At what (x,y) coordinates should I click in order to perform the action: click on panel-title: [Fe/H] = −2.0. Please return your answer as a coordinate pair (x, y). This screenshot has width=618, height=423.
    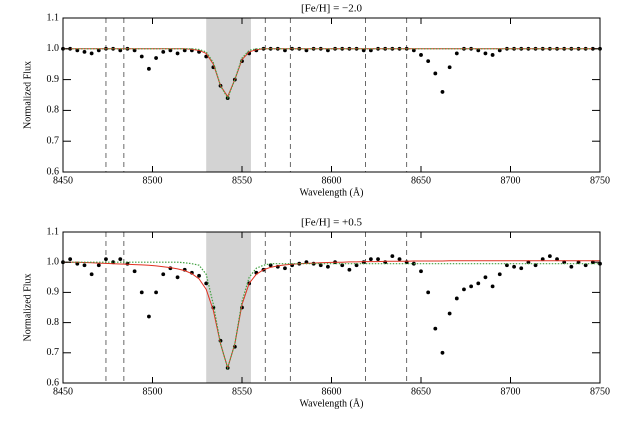
    Looking at the image, I should click on (331, 9).